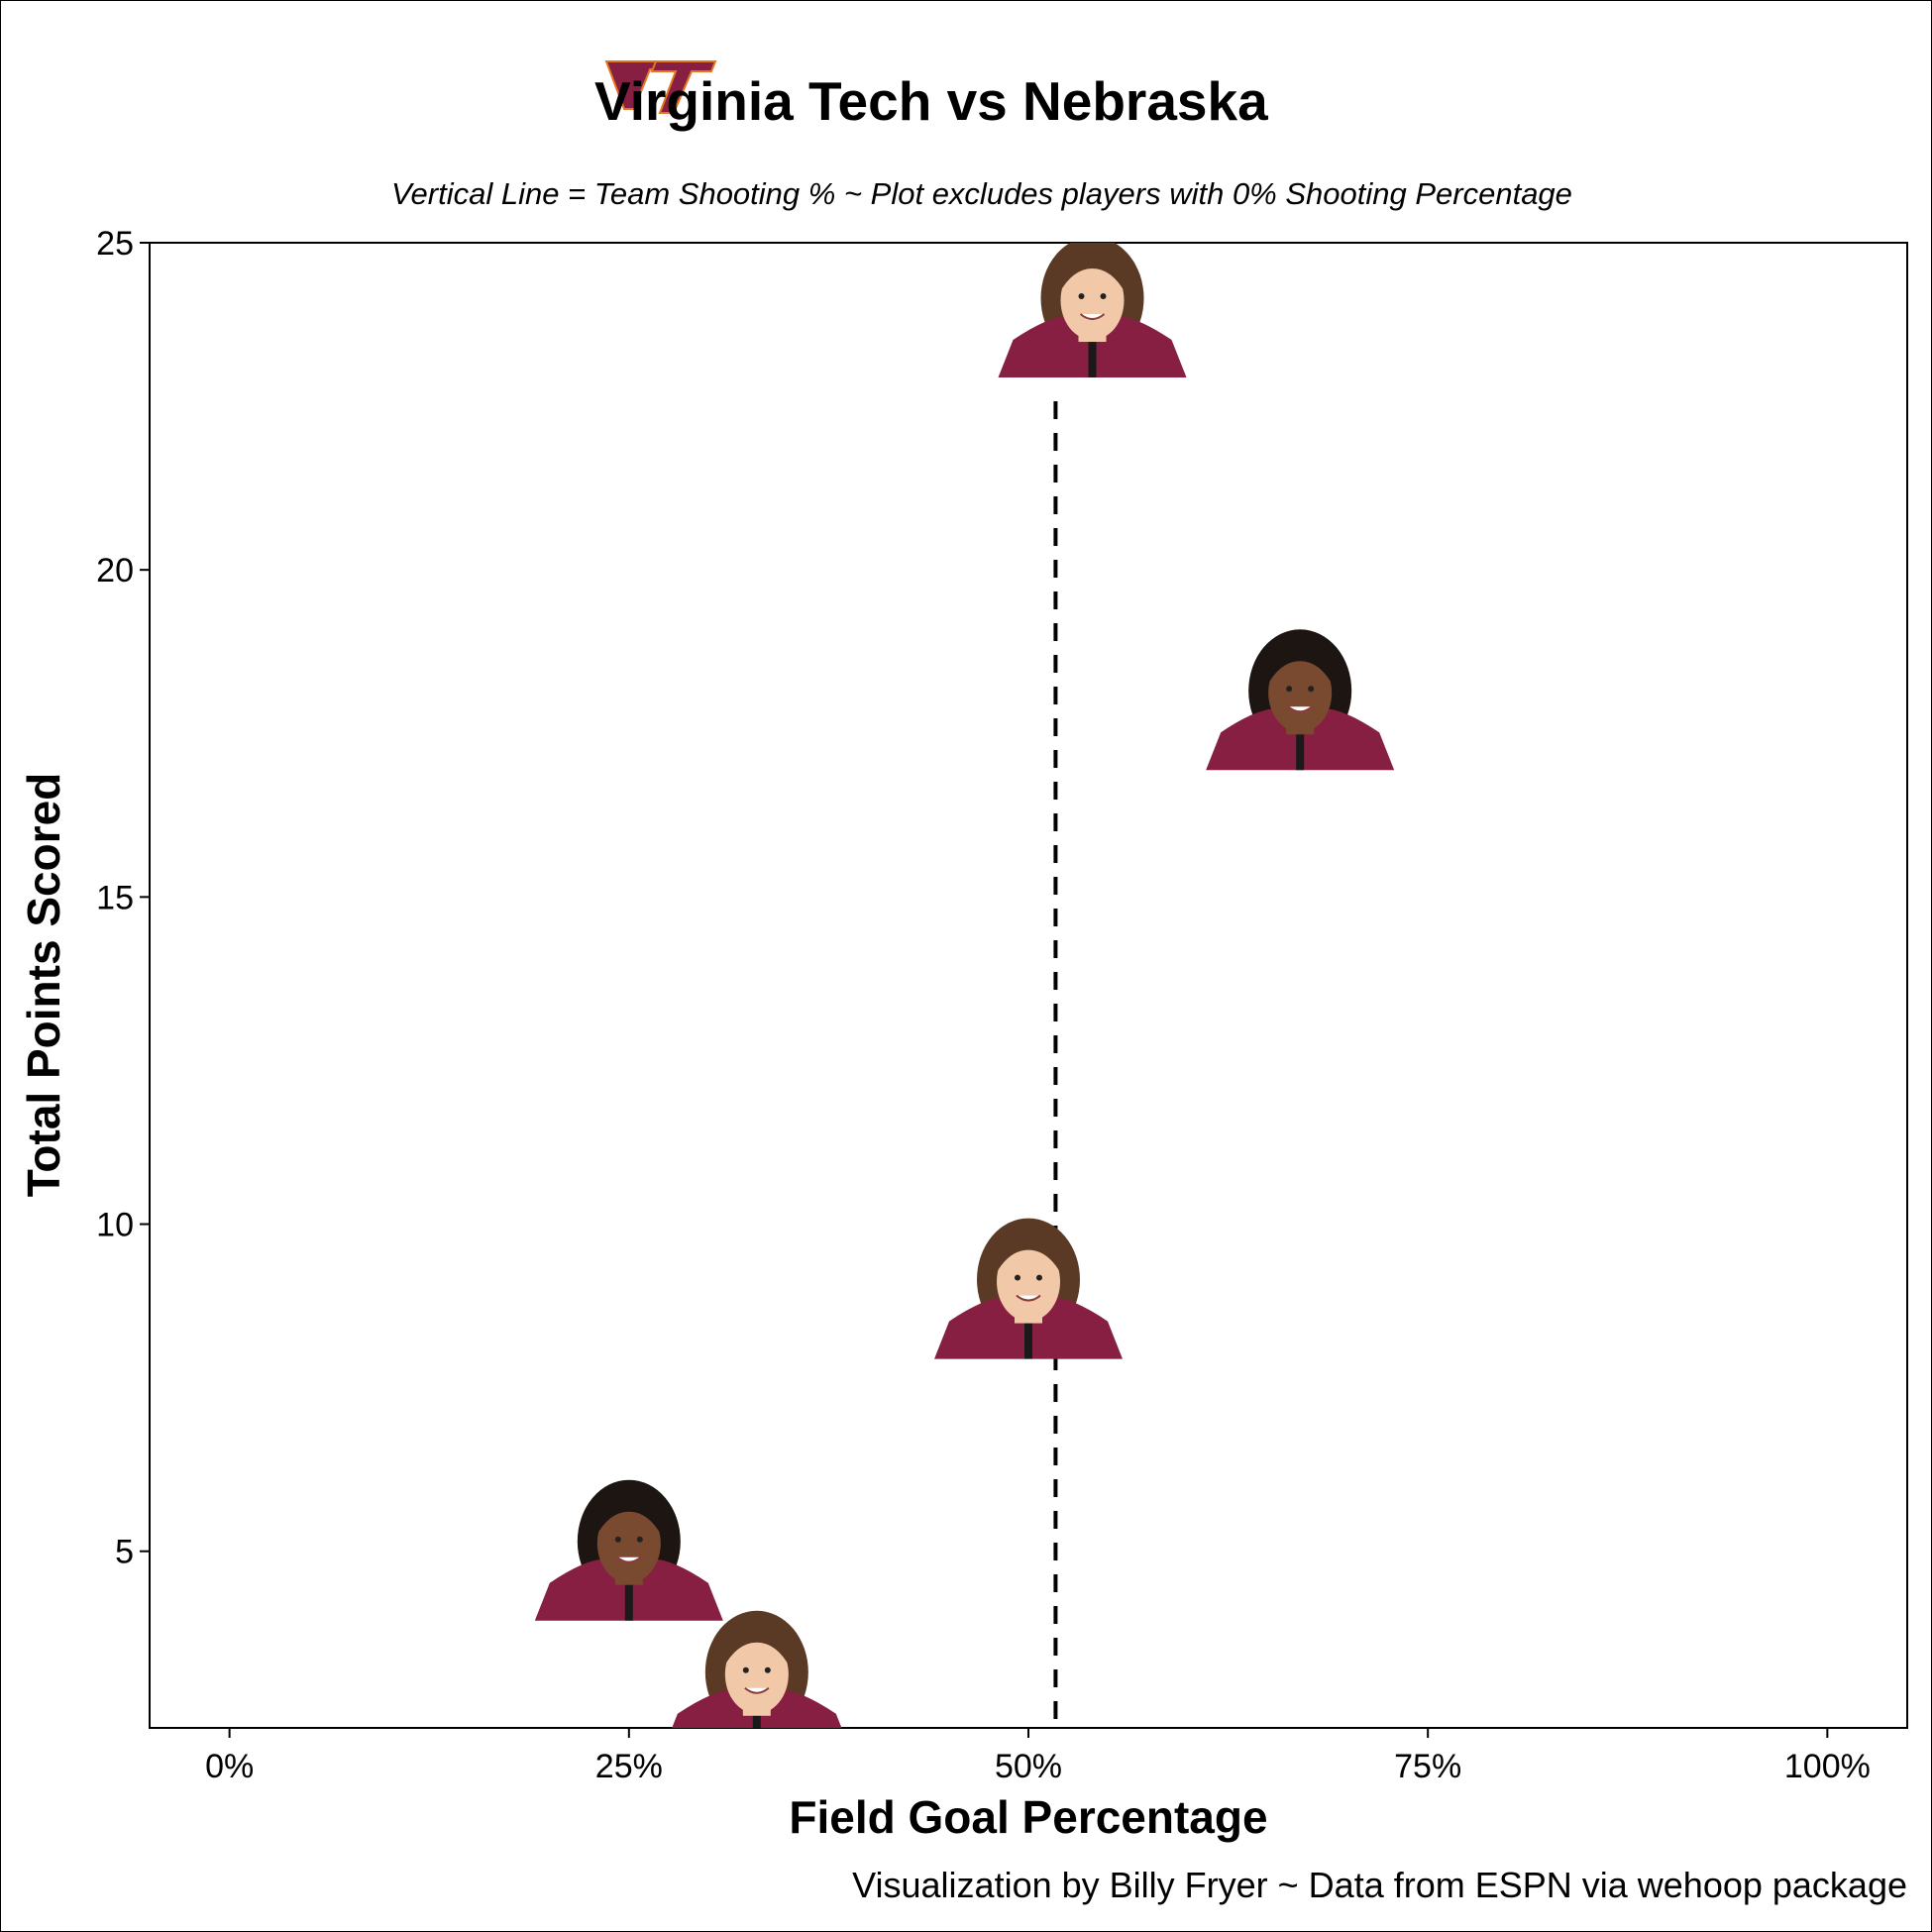 Image resolution: width=1932 pixels, height=1932 pixels. What do you see at coordinates (115, 897) in the screenshot?
I see `y-tick-label: 15` at bounding box center [115, 897].